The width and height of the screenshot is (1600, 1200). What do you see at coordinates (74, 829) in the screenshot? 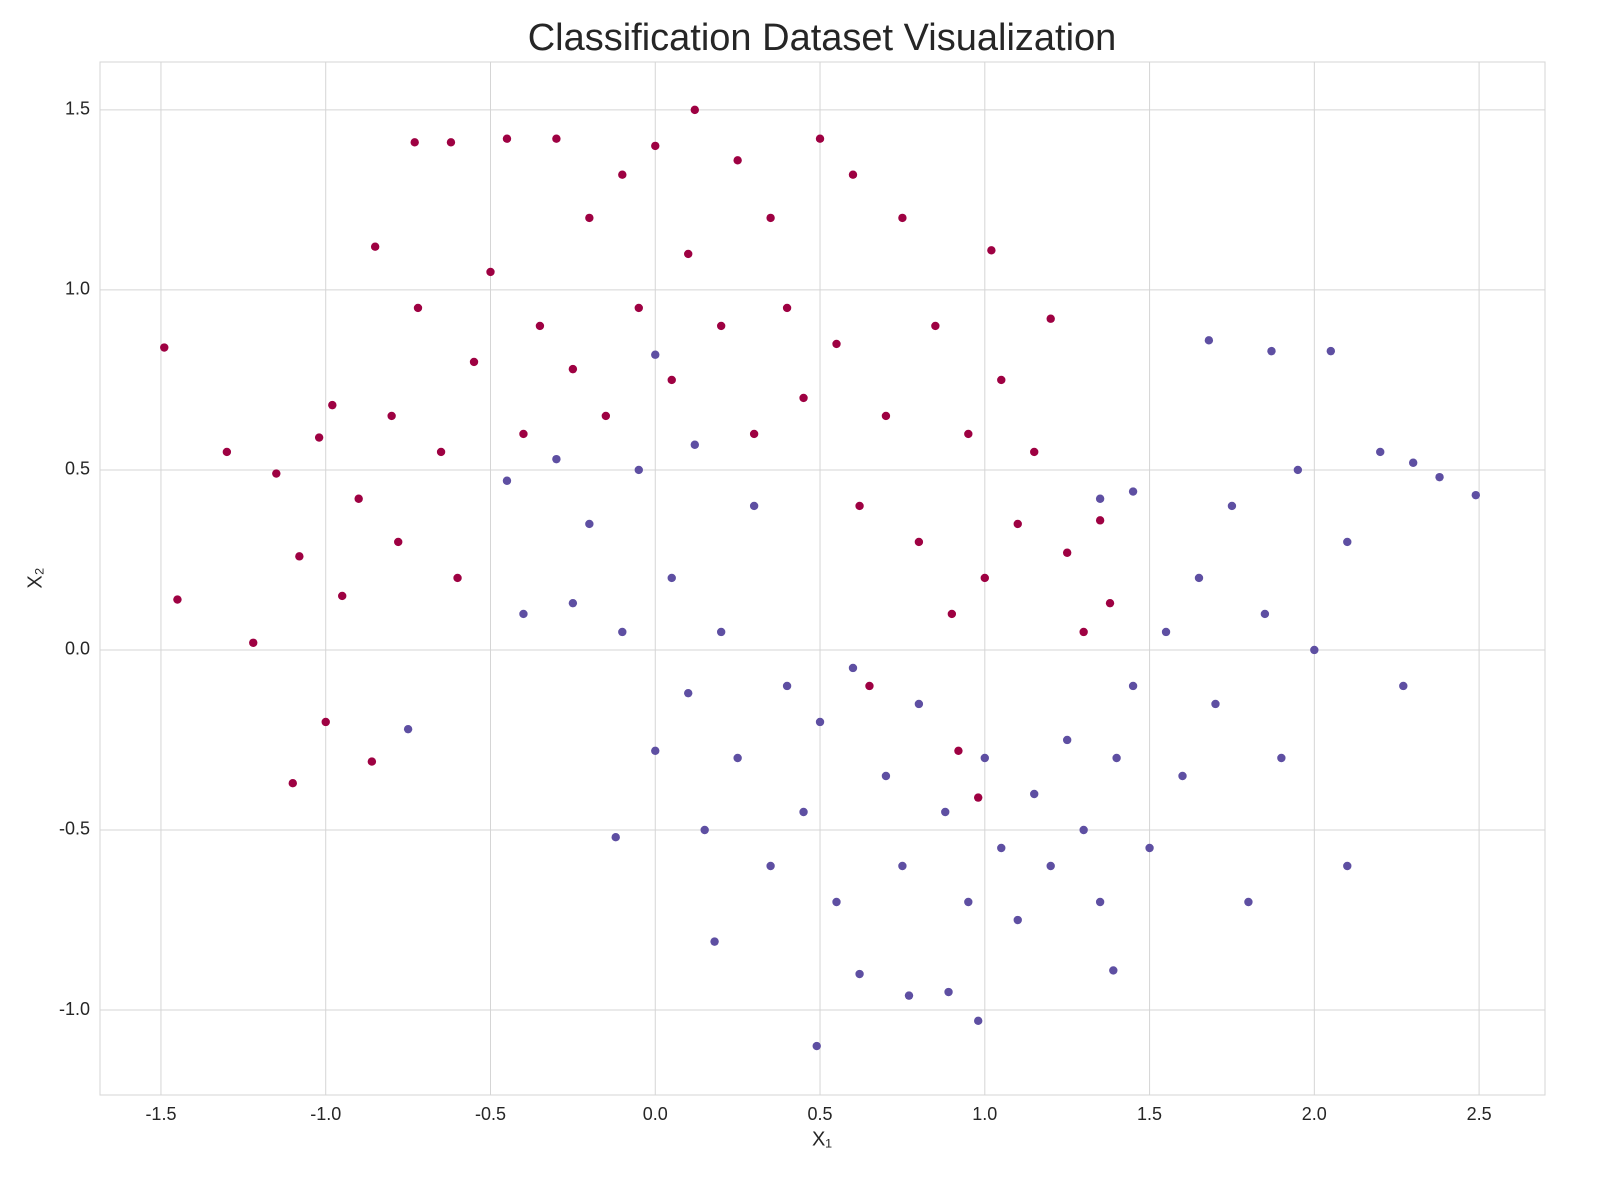
I see `y-tick-label: -0.5` at bounding box center [74, 829].